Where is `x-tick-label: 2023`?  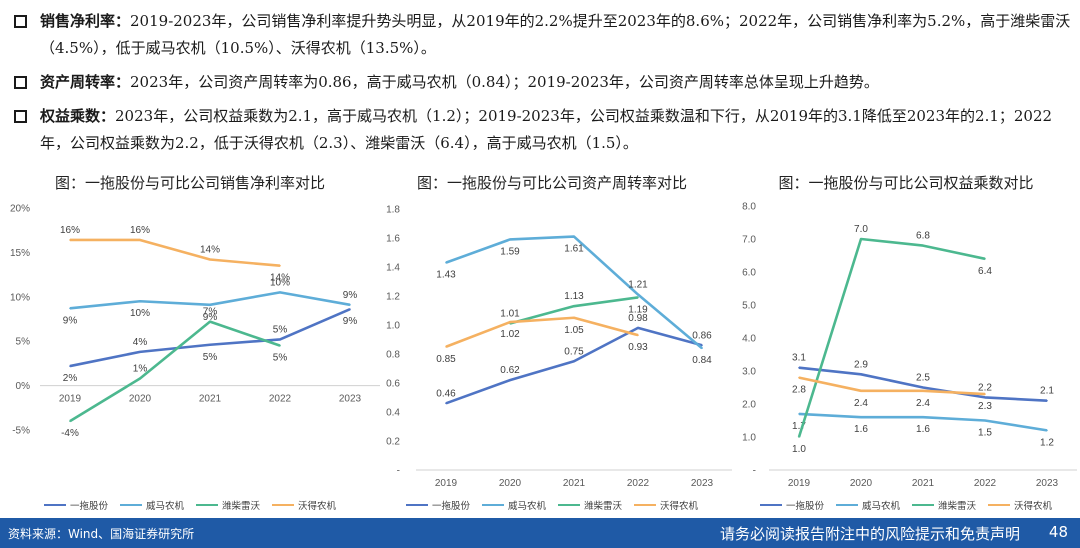
x-tick-label: 2023 is located at coordinates (350, 399).